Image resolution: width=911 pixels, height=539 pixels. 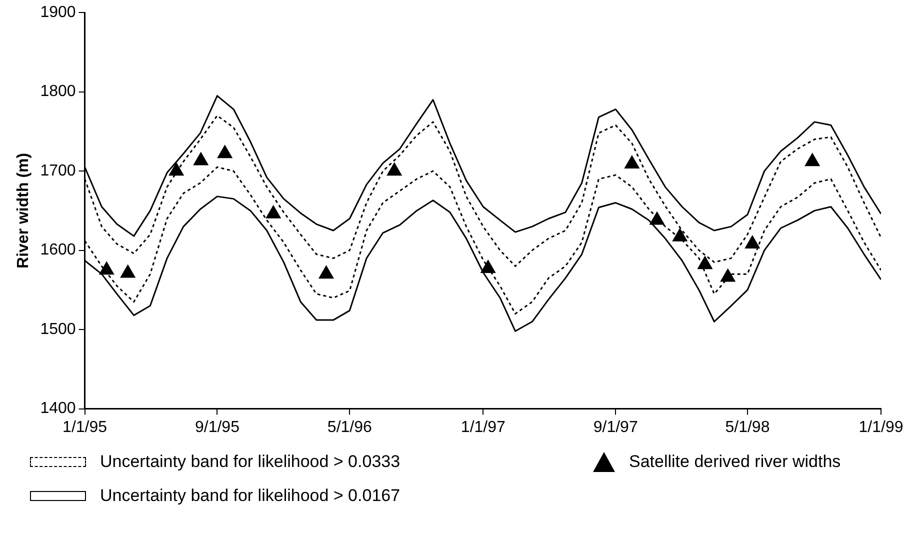 I want to click on legend-label: Uncertainty band for likelihood > 0.0333, so click(x=250, y=462).